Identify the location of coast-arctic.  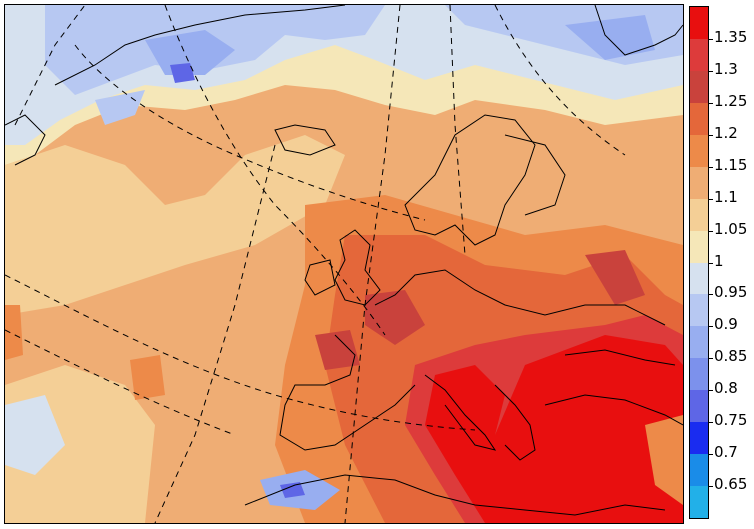
(638, 30).